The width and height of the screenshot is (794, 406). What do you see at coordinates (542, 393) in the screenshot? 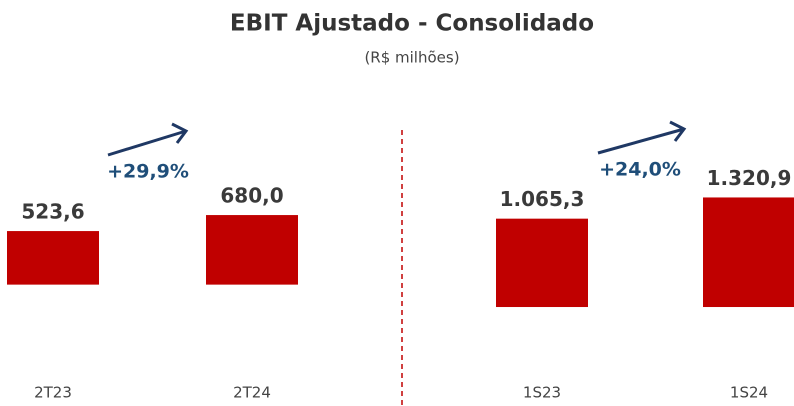
I see `x-tick-label: 1S23` at bounding box center [542, 393].